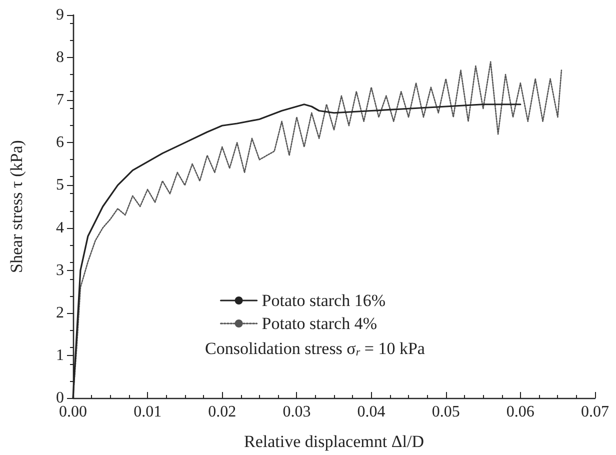 The height and width of the screenshot is (455, 616). Describe the element at coordinates (73, 412) in the screenshot. I see `x-tick-label: 0.00` at that location.